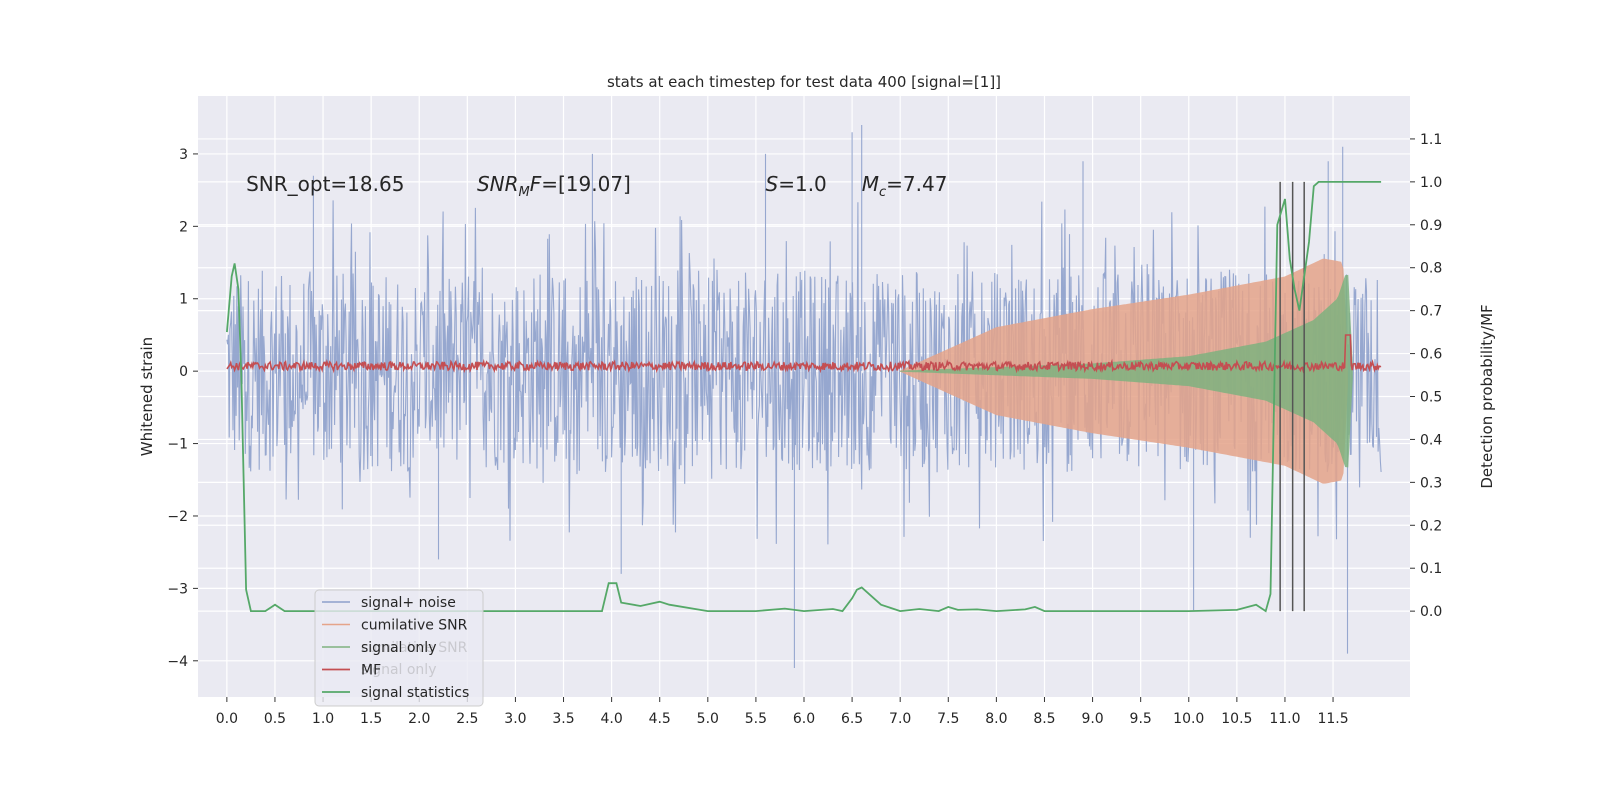 Image resolution: width=1600 pixels, height=800 pixels. What do you see at coordinates (275, 719) in the screenshot?
I see `x-tick-label: 0.5` at bounding box center [275, 719].